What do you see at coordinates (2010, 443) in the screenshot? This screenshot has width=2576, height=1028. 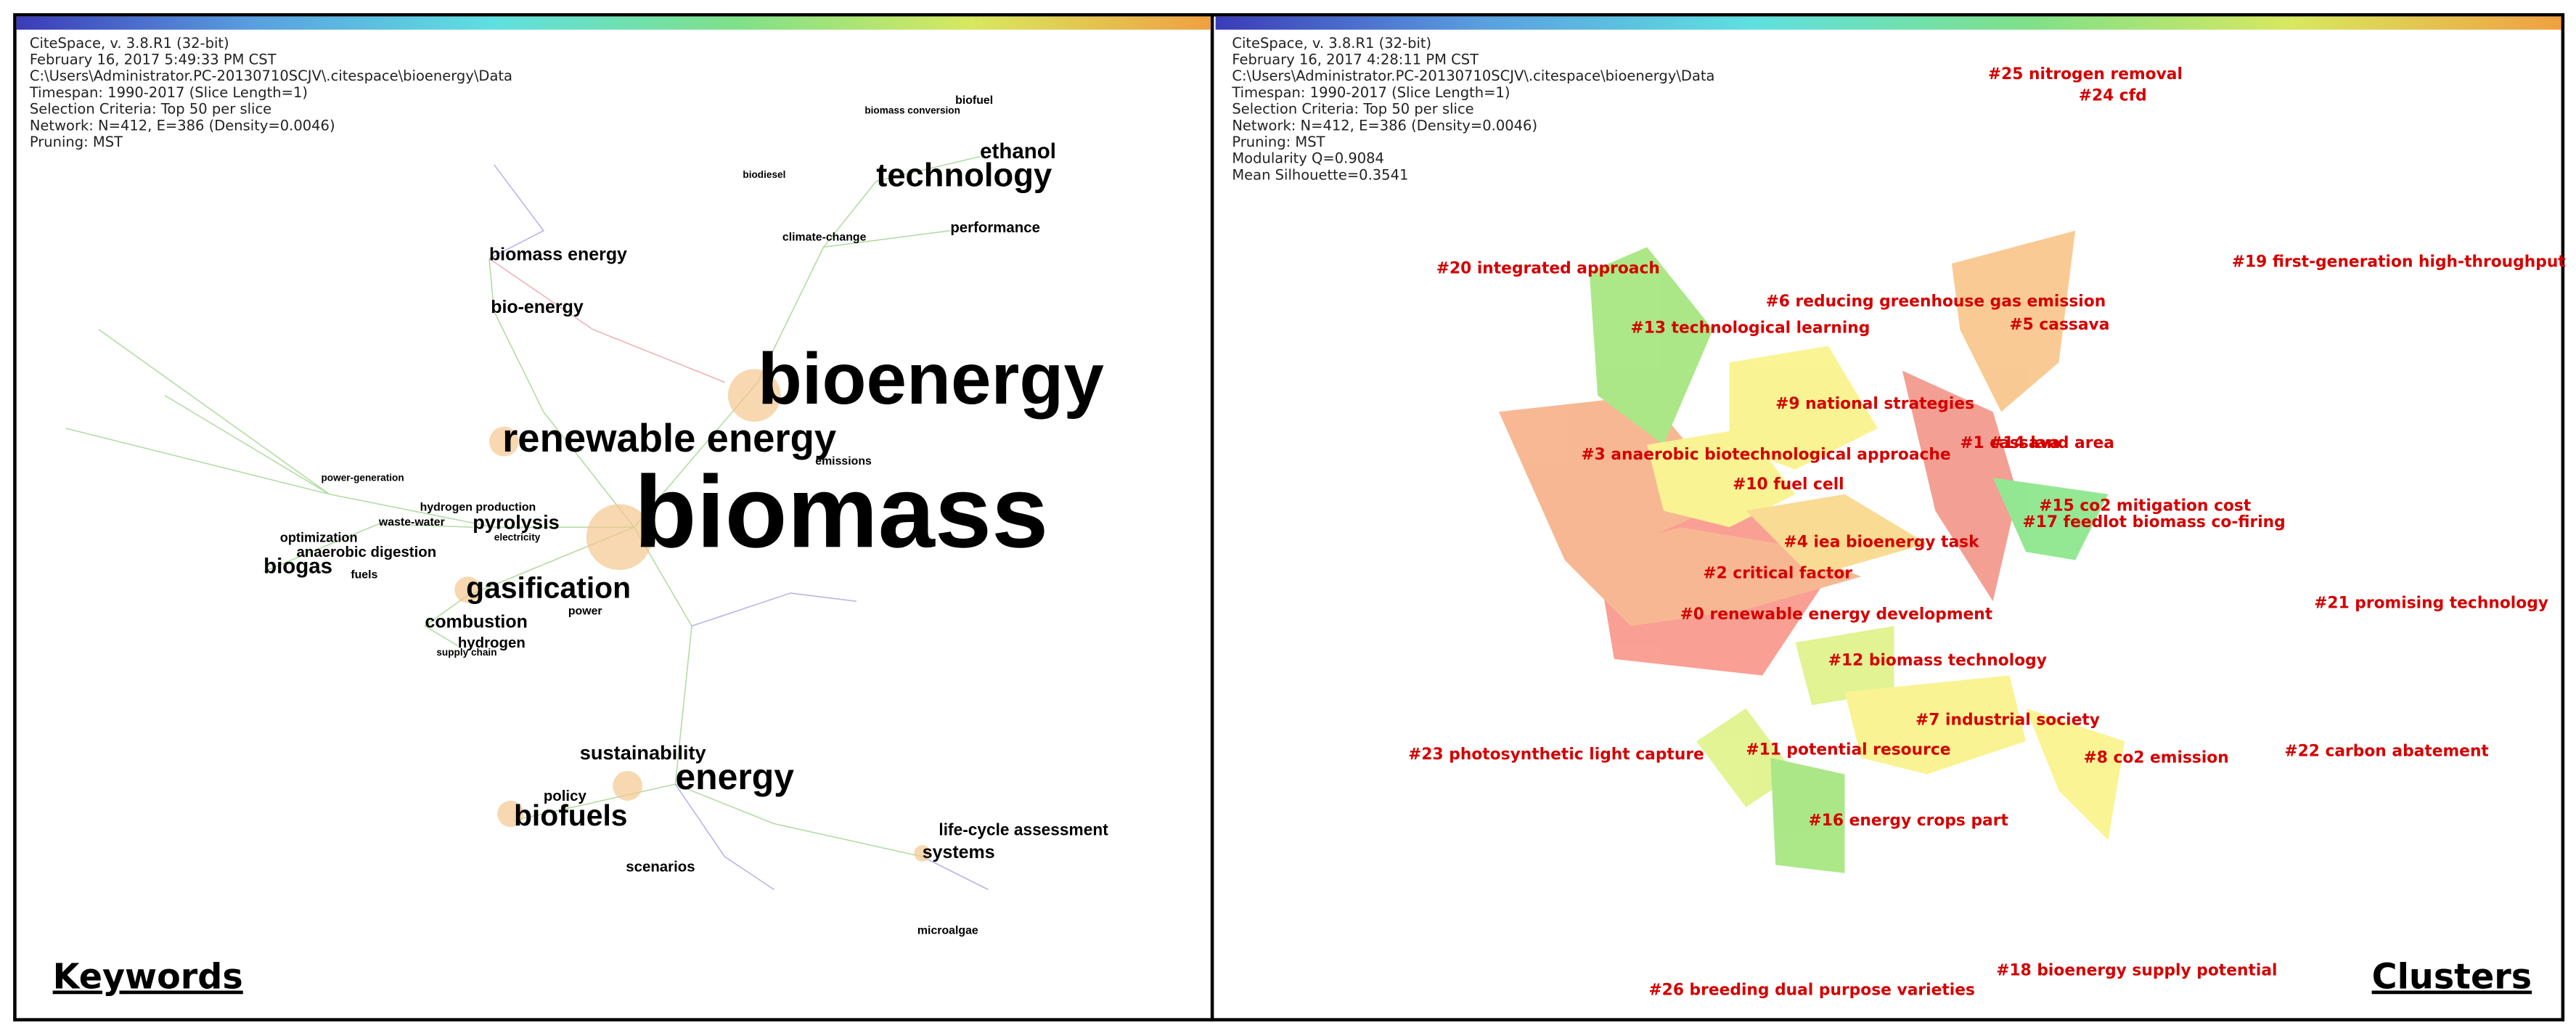 I see `cluster-label: #1 cassava` at bounding box center [2010, 443].